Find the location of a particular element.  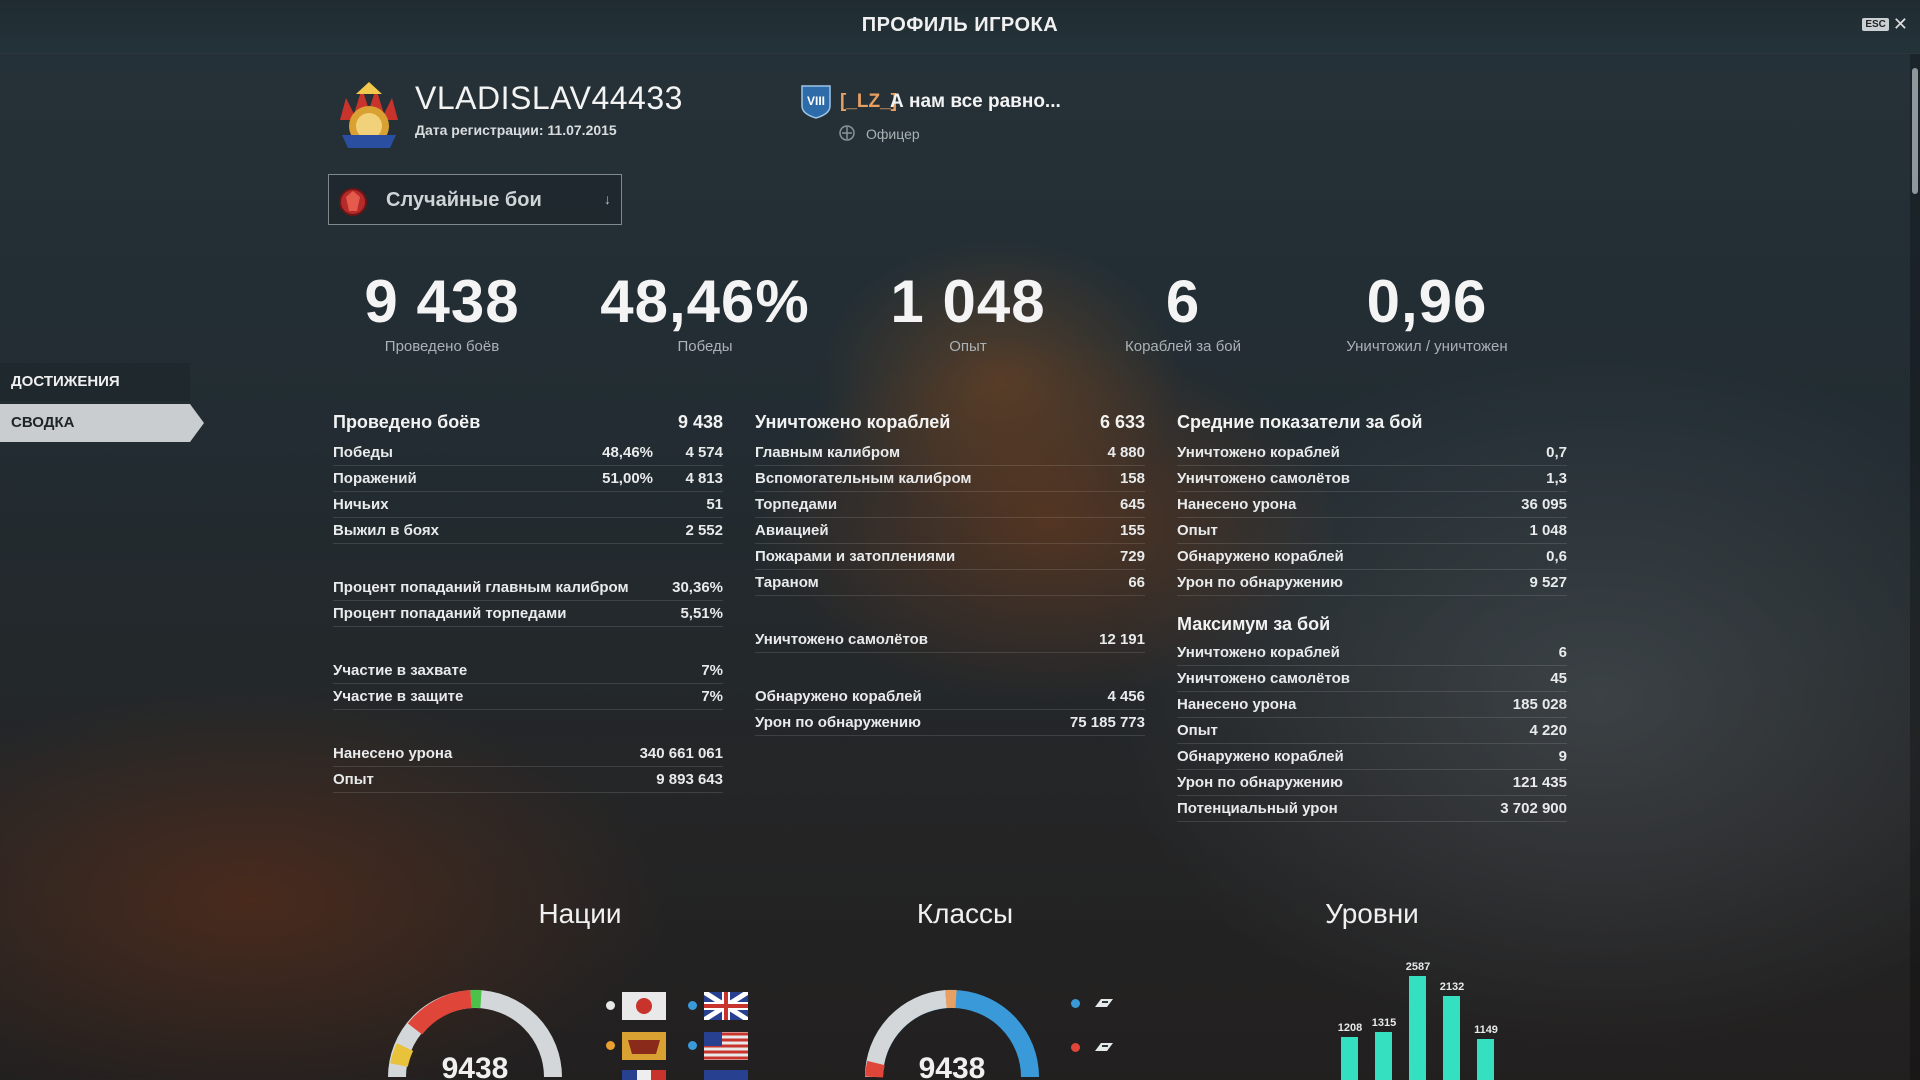

row-label: Ничьих is located at coordinates (361, 504).